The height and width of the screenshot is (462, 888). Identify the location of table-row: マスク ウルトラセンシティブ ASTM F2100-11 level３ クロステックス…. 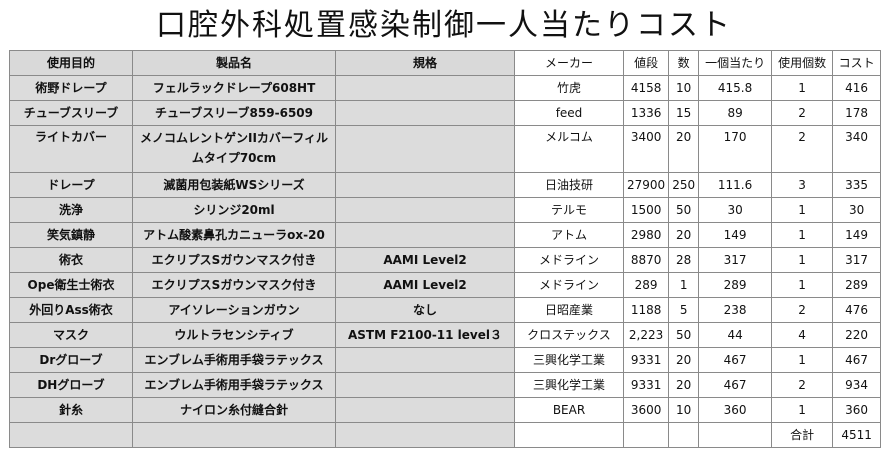
(445, 335).